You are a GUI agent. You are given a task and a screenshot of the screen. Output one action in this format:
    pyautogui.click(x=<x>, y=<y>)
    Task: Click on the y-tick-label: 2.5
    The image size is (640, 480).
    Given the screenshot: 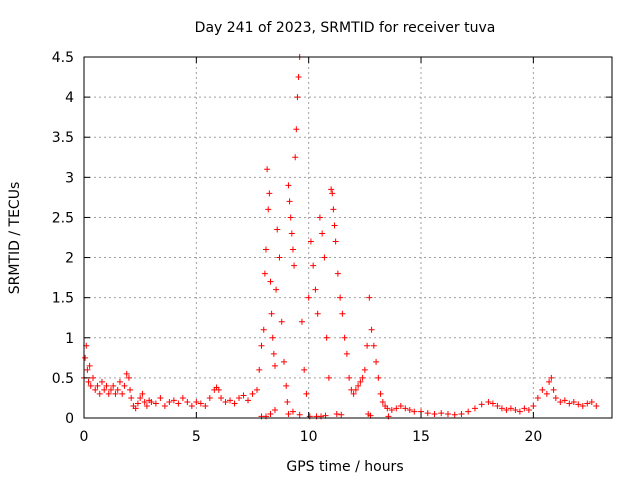 What is the action you would take?
    pyautogui.click(x=63, y=218)
    